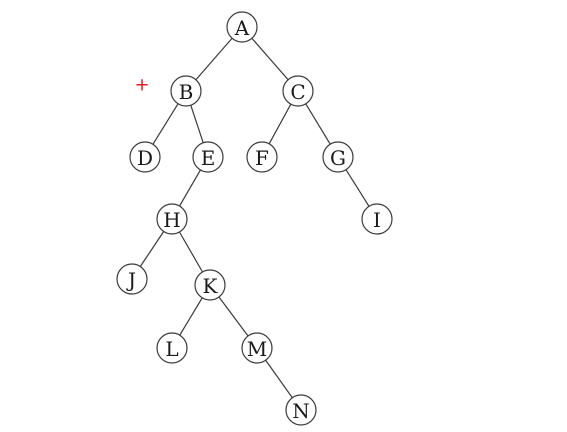  Describe the element at coordinates (318, 124) in the screenshot. I see `edge-C-G` at that location.